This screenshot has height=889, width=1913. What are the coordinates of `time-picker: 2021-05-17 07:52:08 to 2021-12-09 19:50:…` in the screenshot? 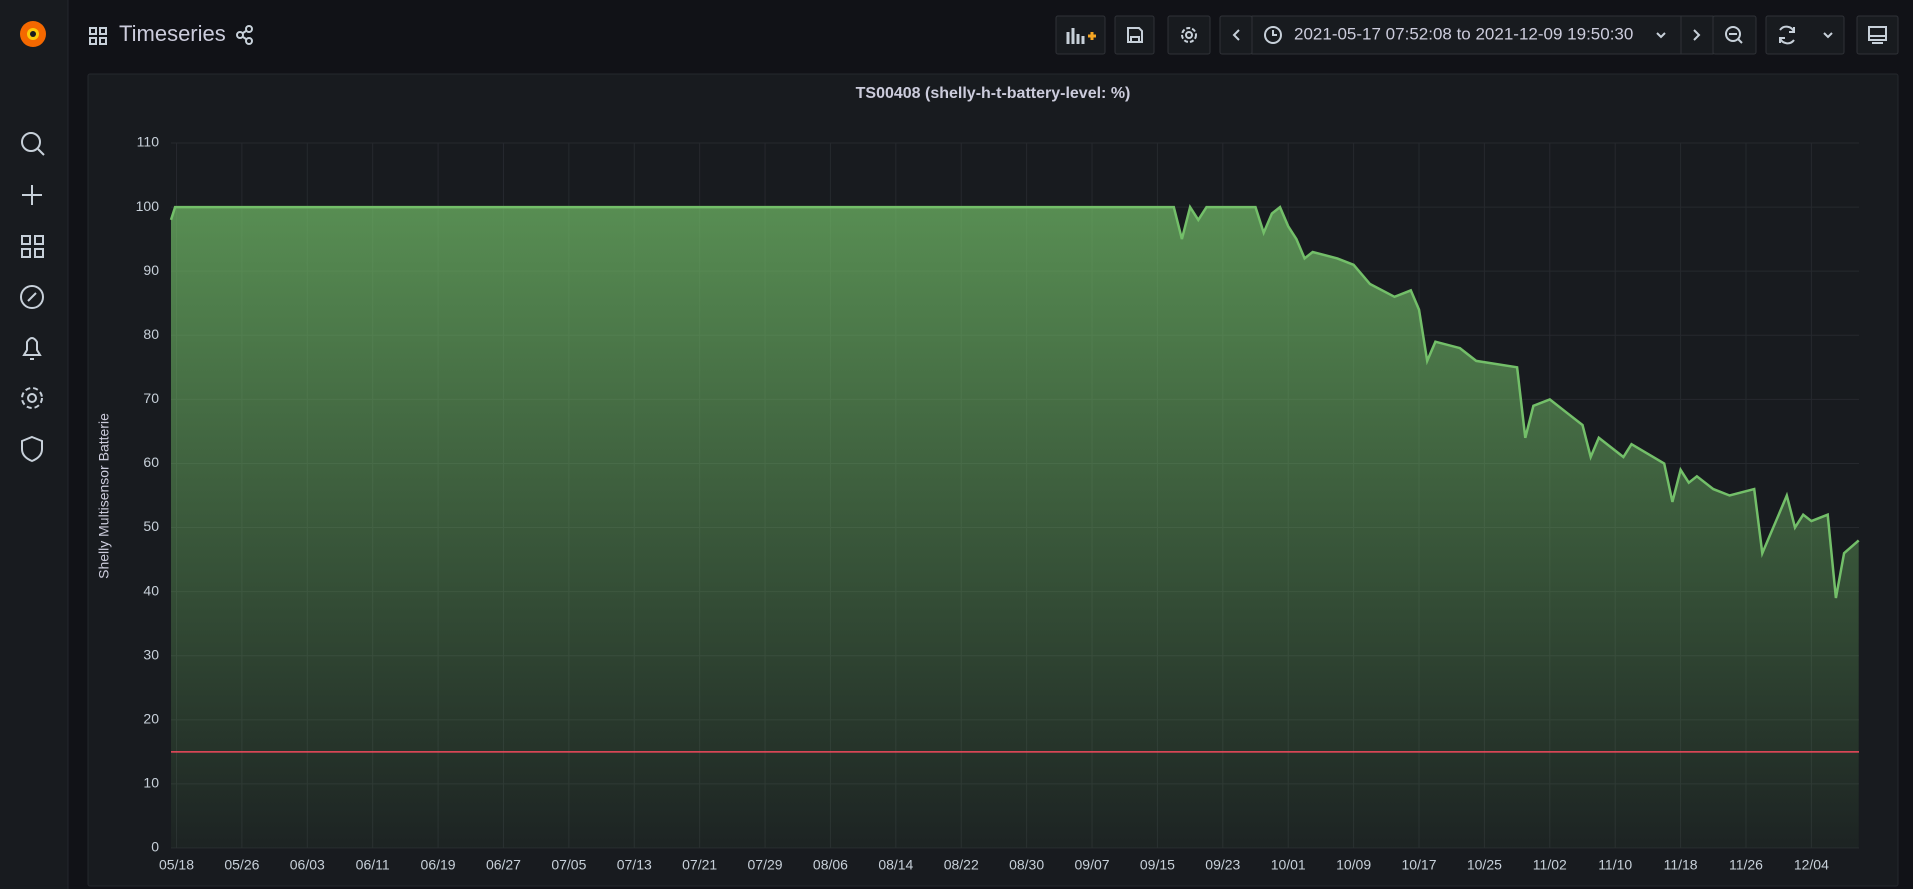 It's located at (1466, 35).